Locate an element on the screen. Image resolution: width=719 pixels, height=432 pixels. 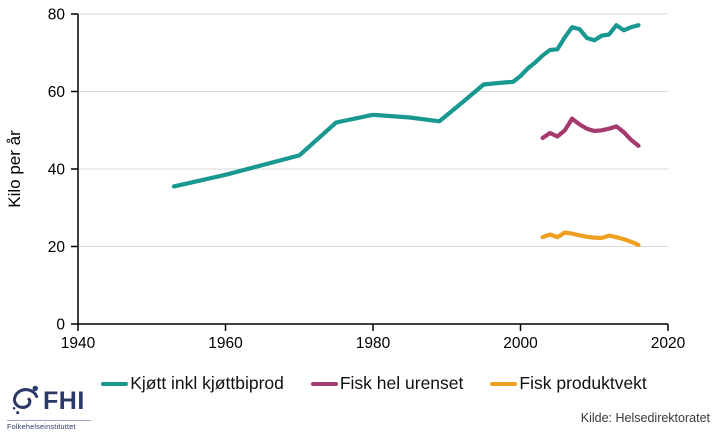
fhi-swirl-icon is located at coordinates (25, 400).